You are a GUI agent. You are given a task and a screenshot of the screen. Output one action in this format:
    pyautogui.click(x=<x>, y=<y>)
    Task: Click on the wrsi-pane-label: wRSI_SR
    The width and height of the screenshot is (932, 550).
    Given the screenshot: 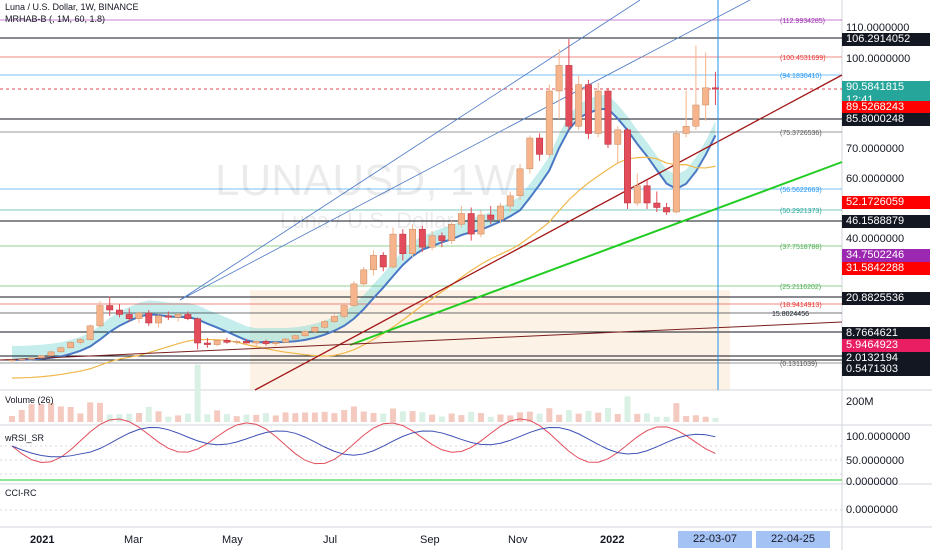 What is the action you would take?
    pyautogui.click(x=25, y=438)
    